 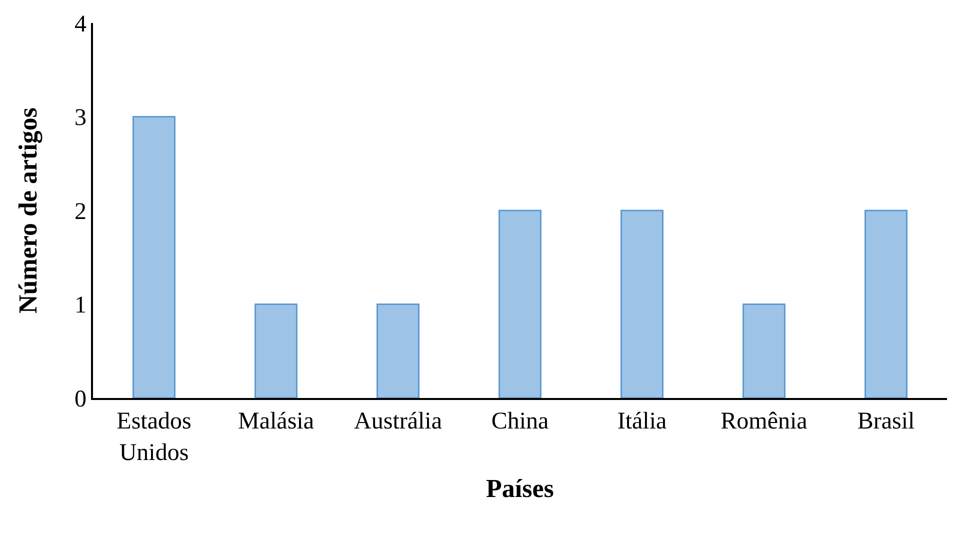 I want to click on x-tick-label: Malásia, so click(x=276, y=421).